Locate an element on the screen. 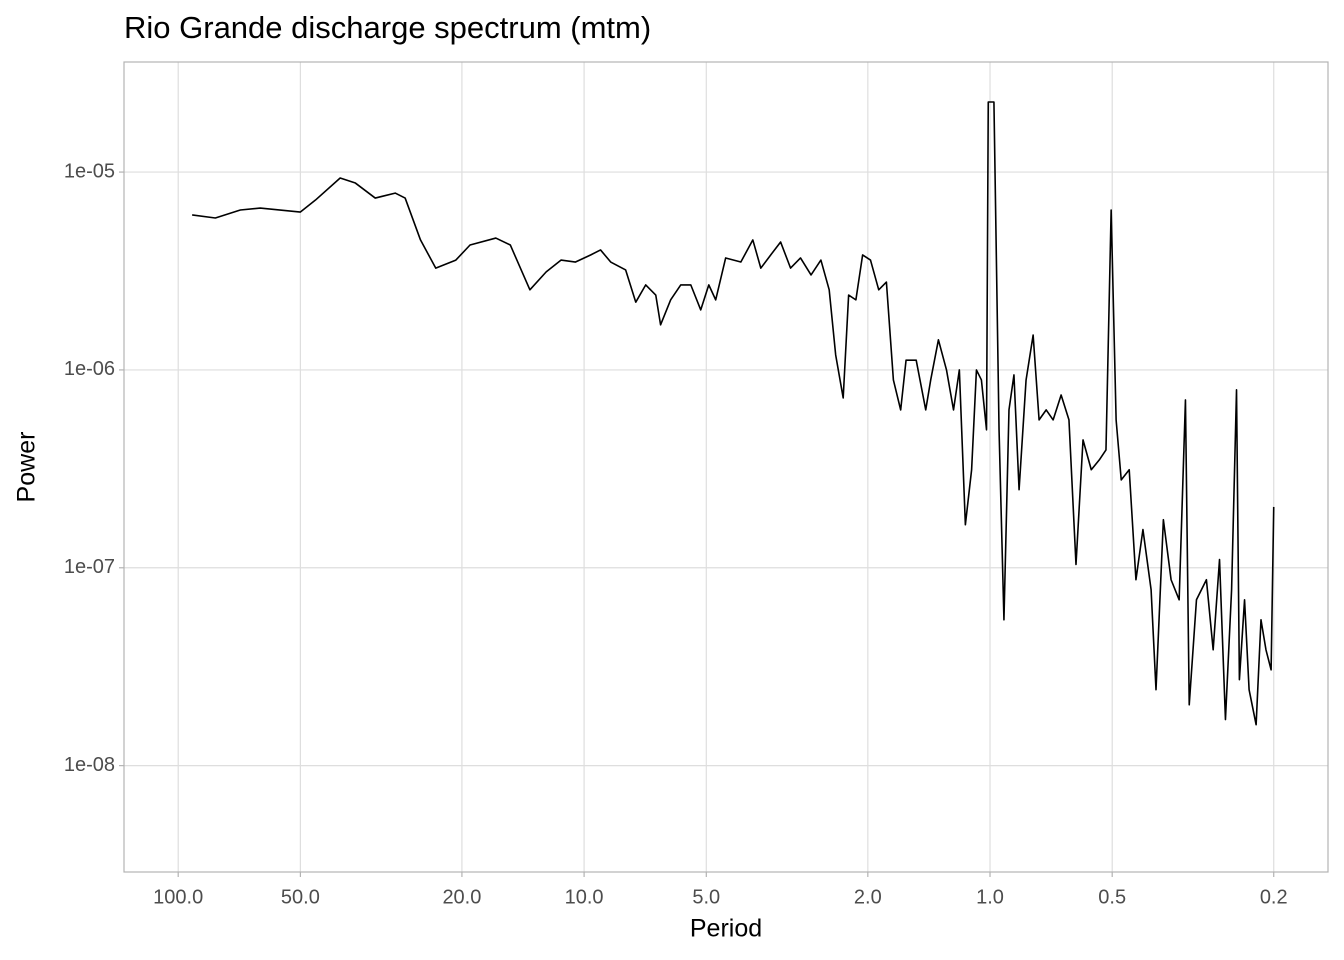 Image resolution: width=1344 pixels, height=960 pixels. y-tick-label: 1e-08 is located at coordinates (89, 765).